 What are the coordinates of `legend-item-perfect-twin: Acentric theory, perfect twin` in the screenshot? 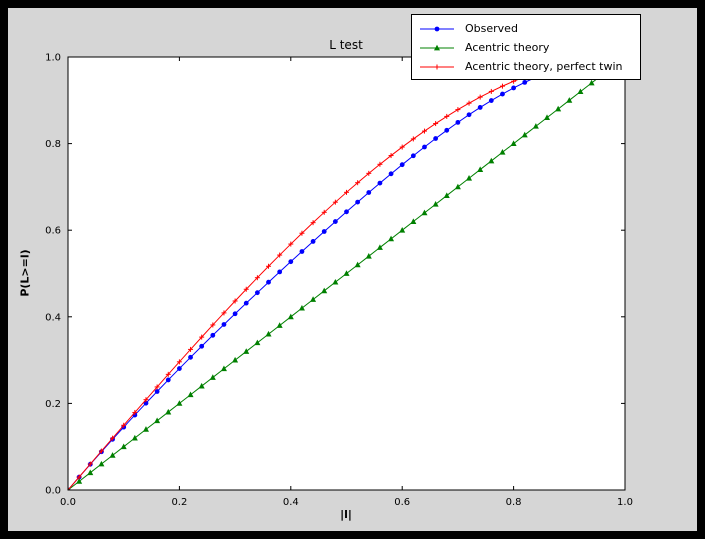 It's located at (526, 66).